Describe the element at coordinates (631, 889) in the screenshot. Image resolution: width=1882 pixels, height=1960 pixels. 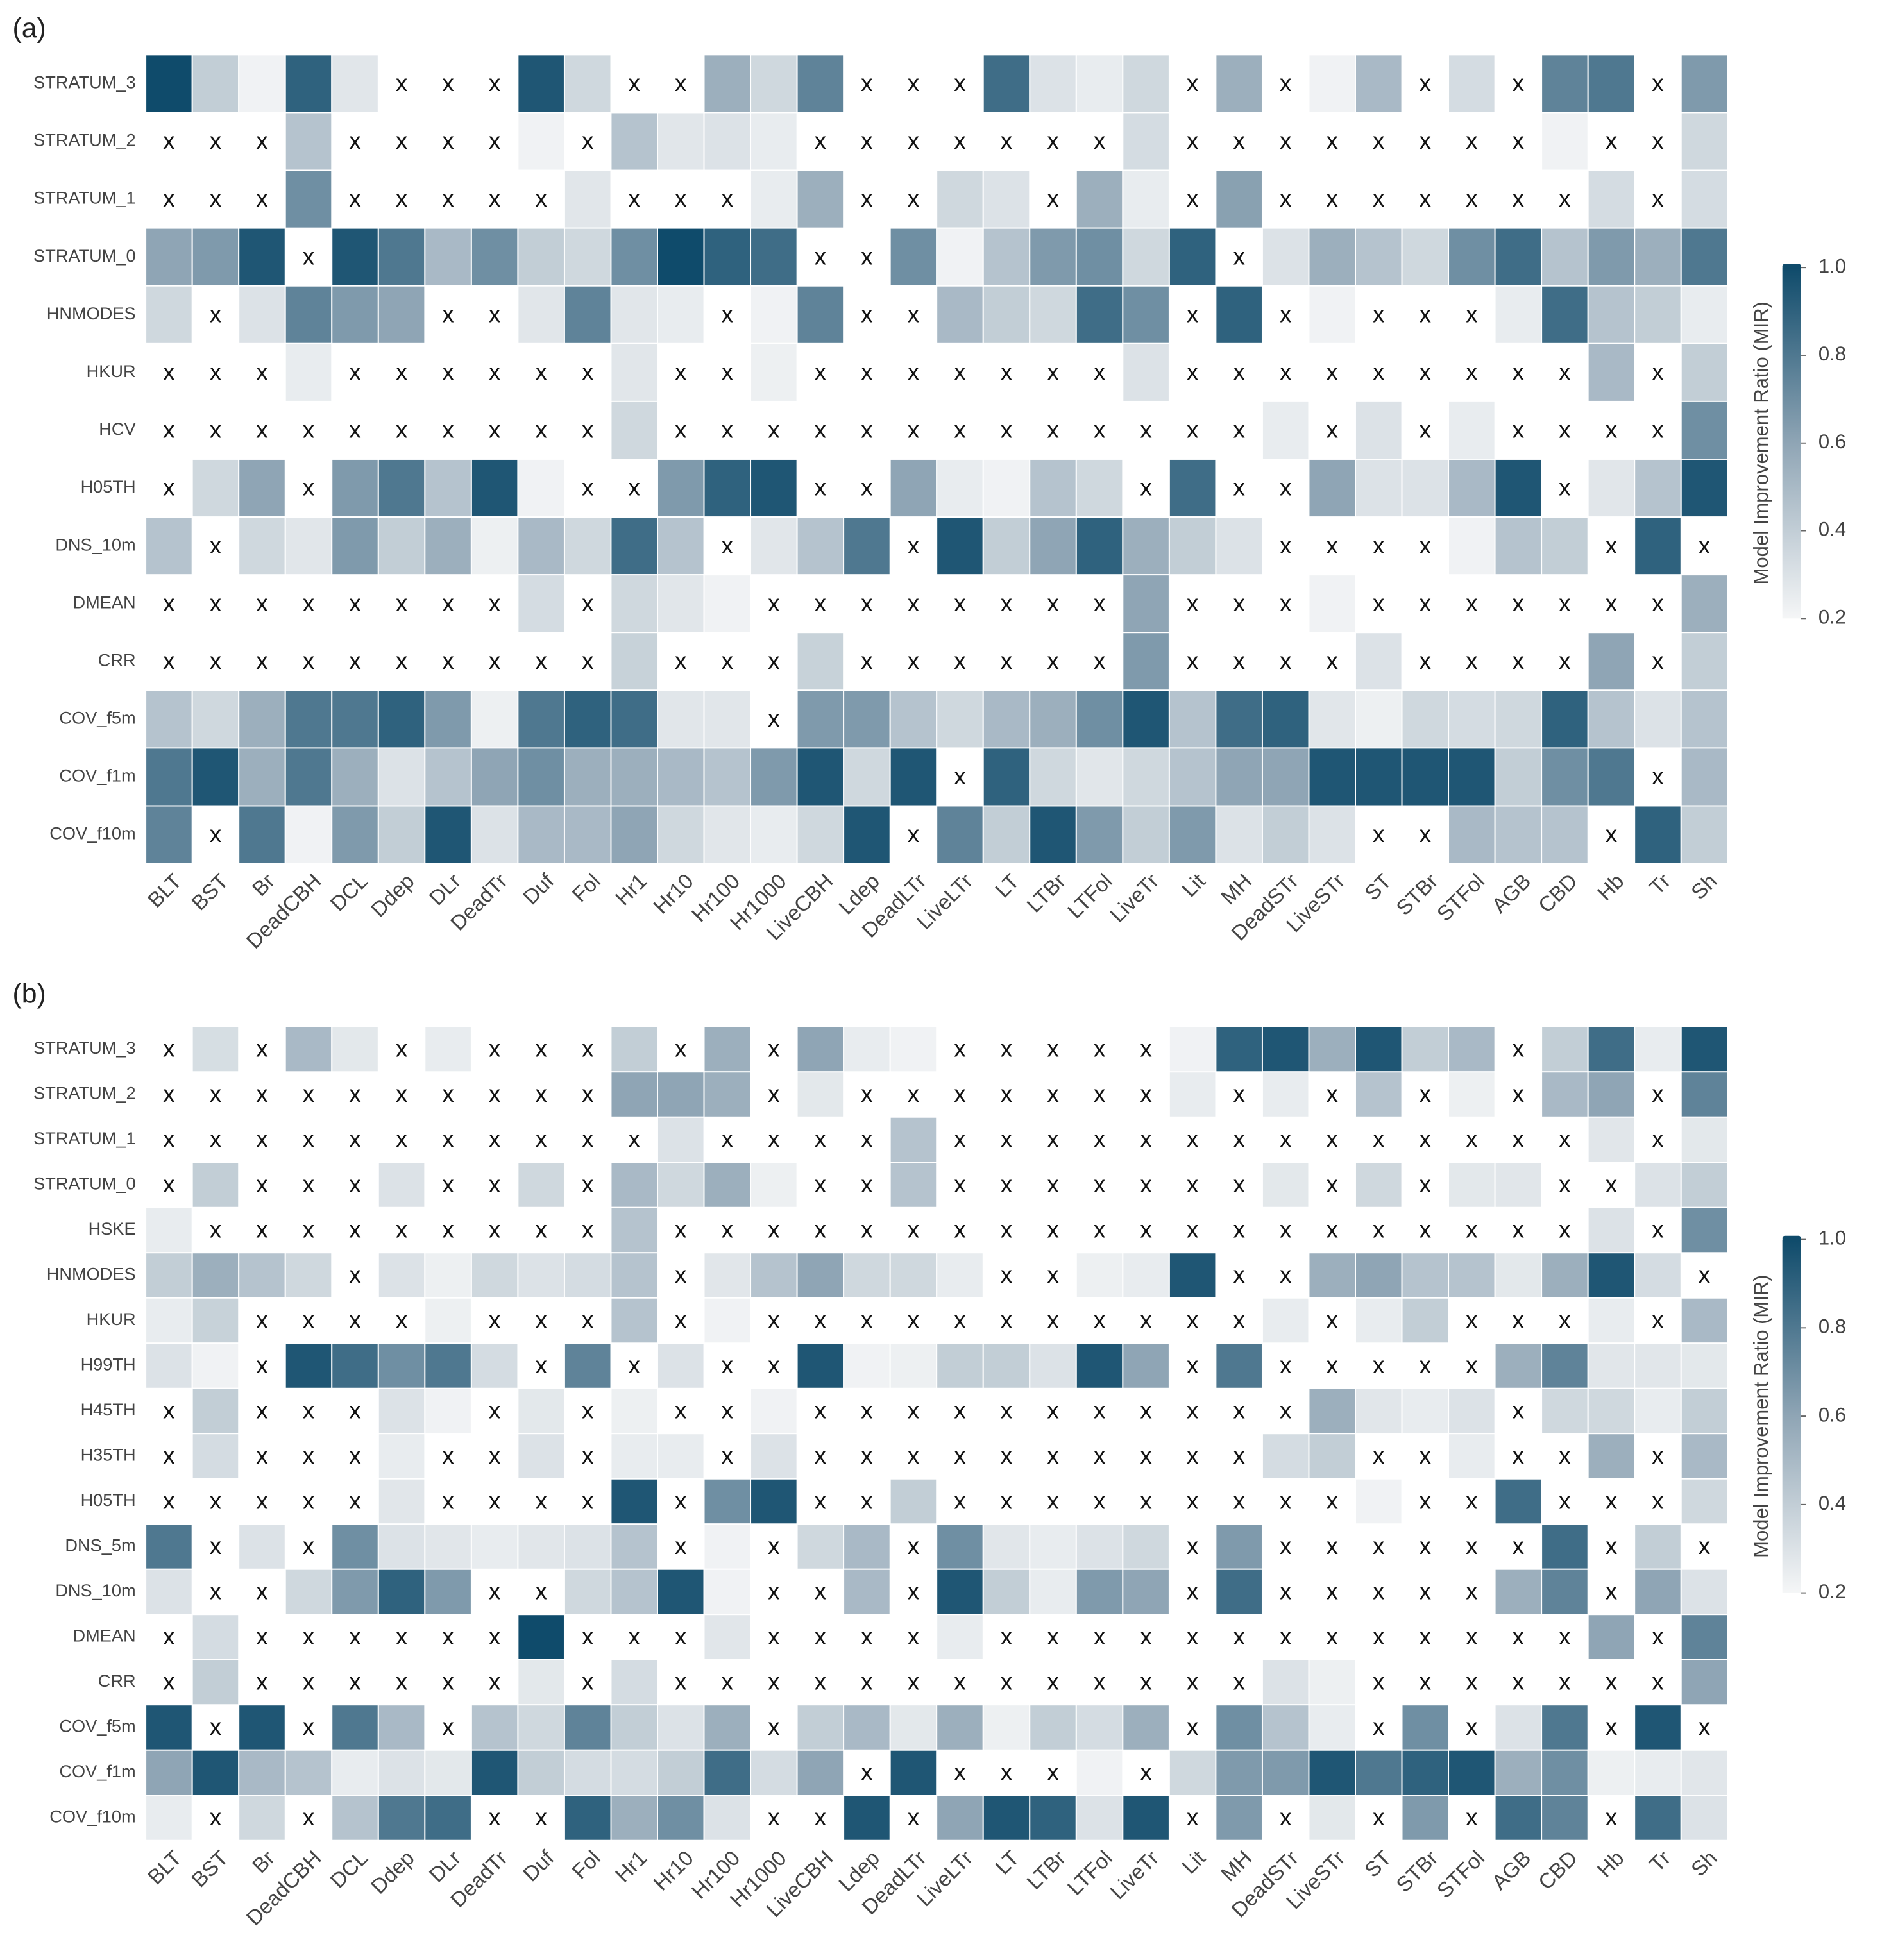
I see `x-tick-label: Hr1` at that location.